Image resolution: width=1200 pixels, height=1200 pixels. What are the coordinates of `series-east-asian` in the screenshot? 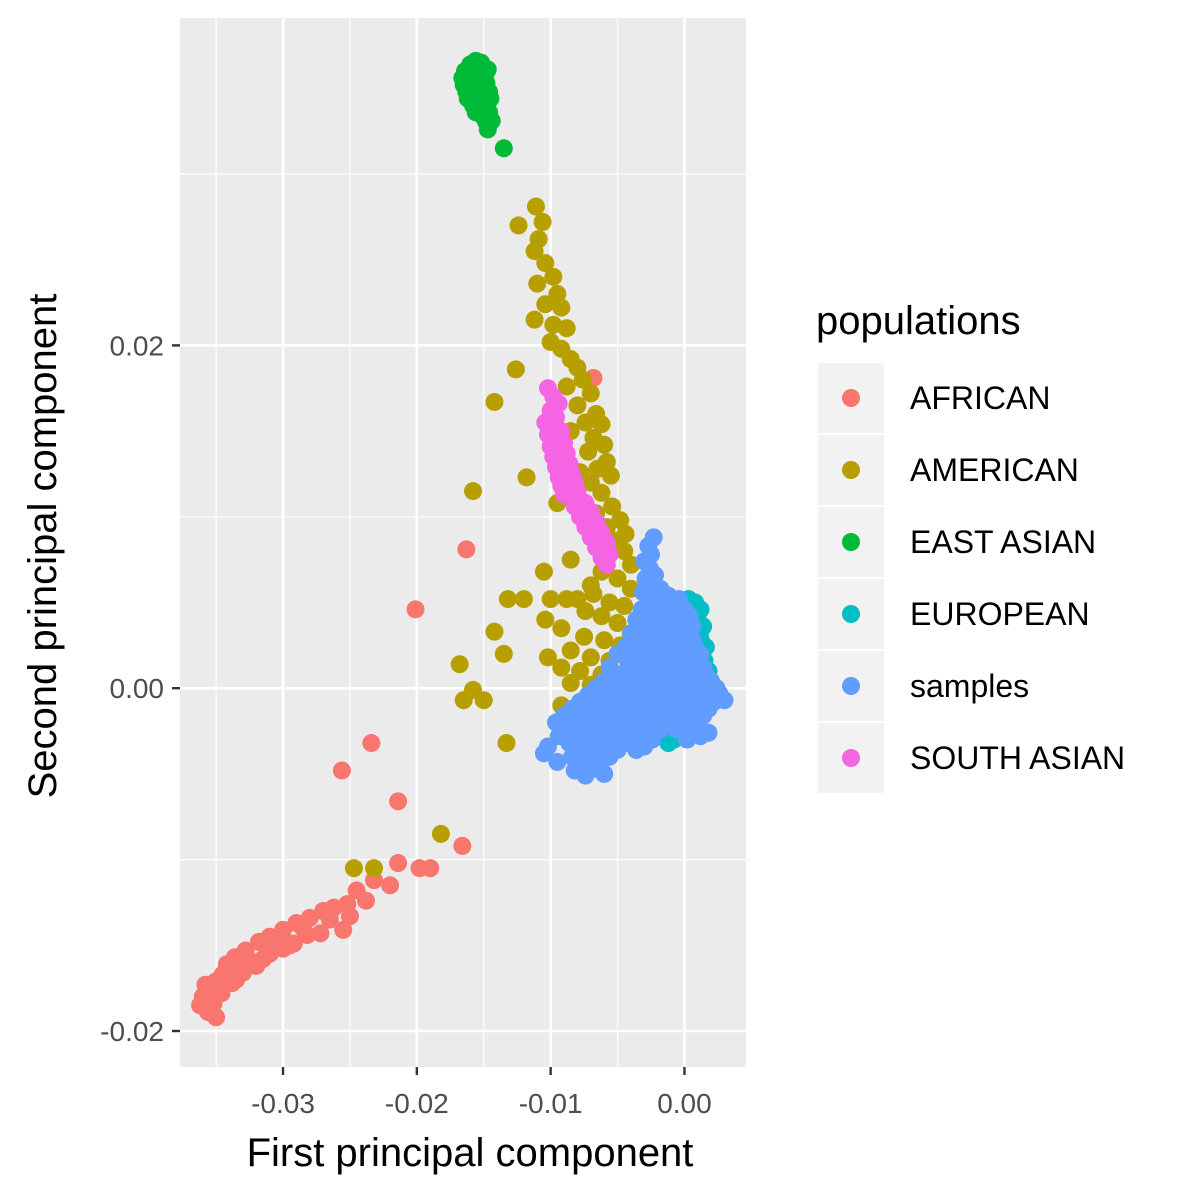 It's located at (483, 104).